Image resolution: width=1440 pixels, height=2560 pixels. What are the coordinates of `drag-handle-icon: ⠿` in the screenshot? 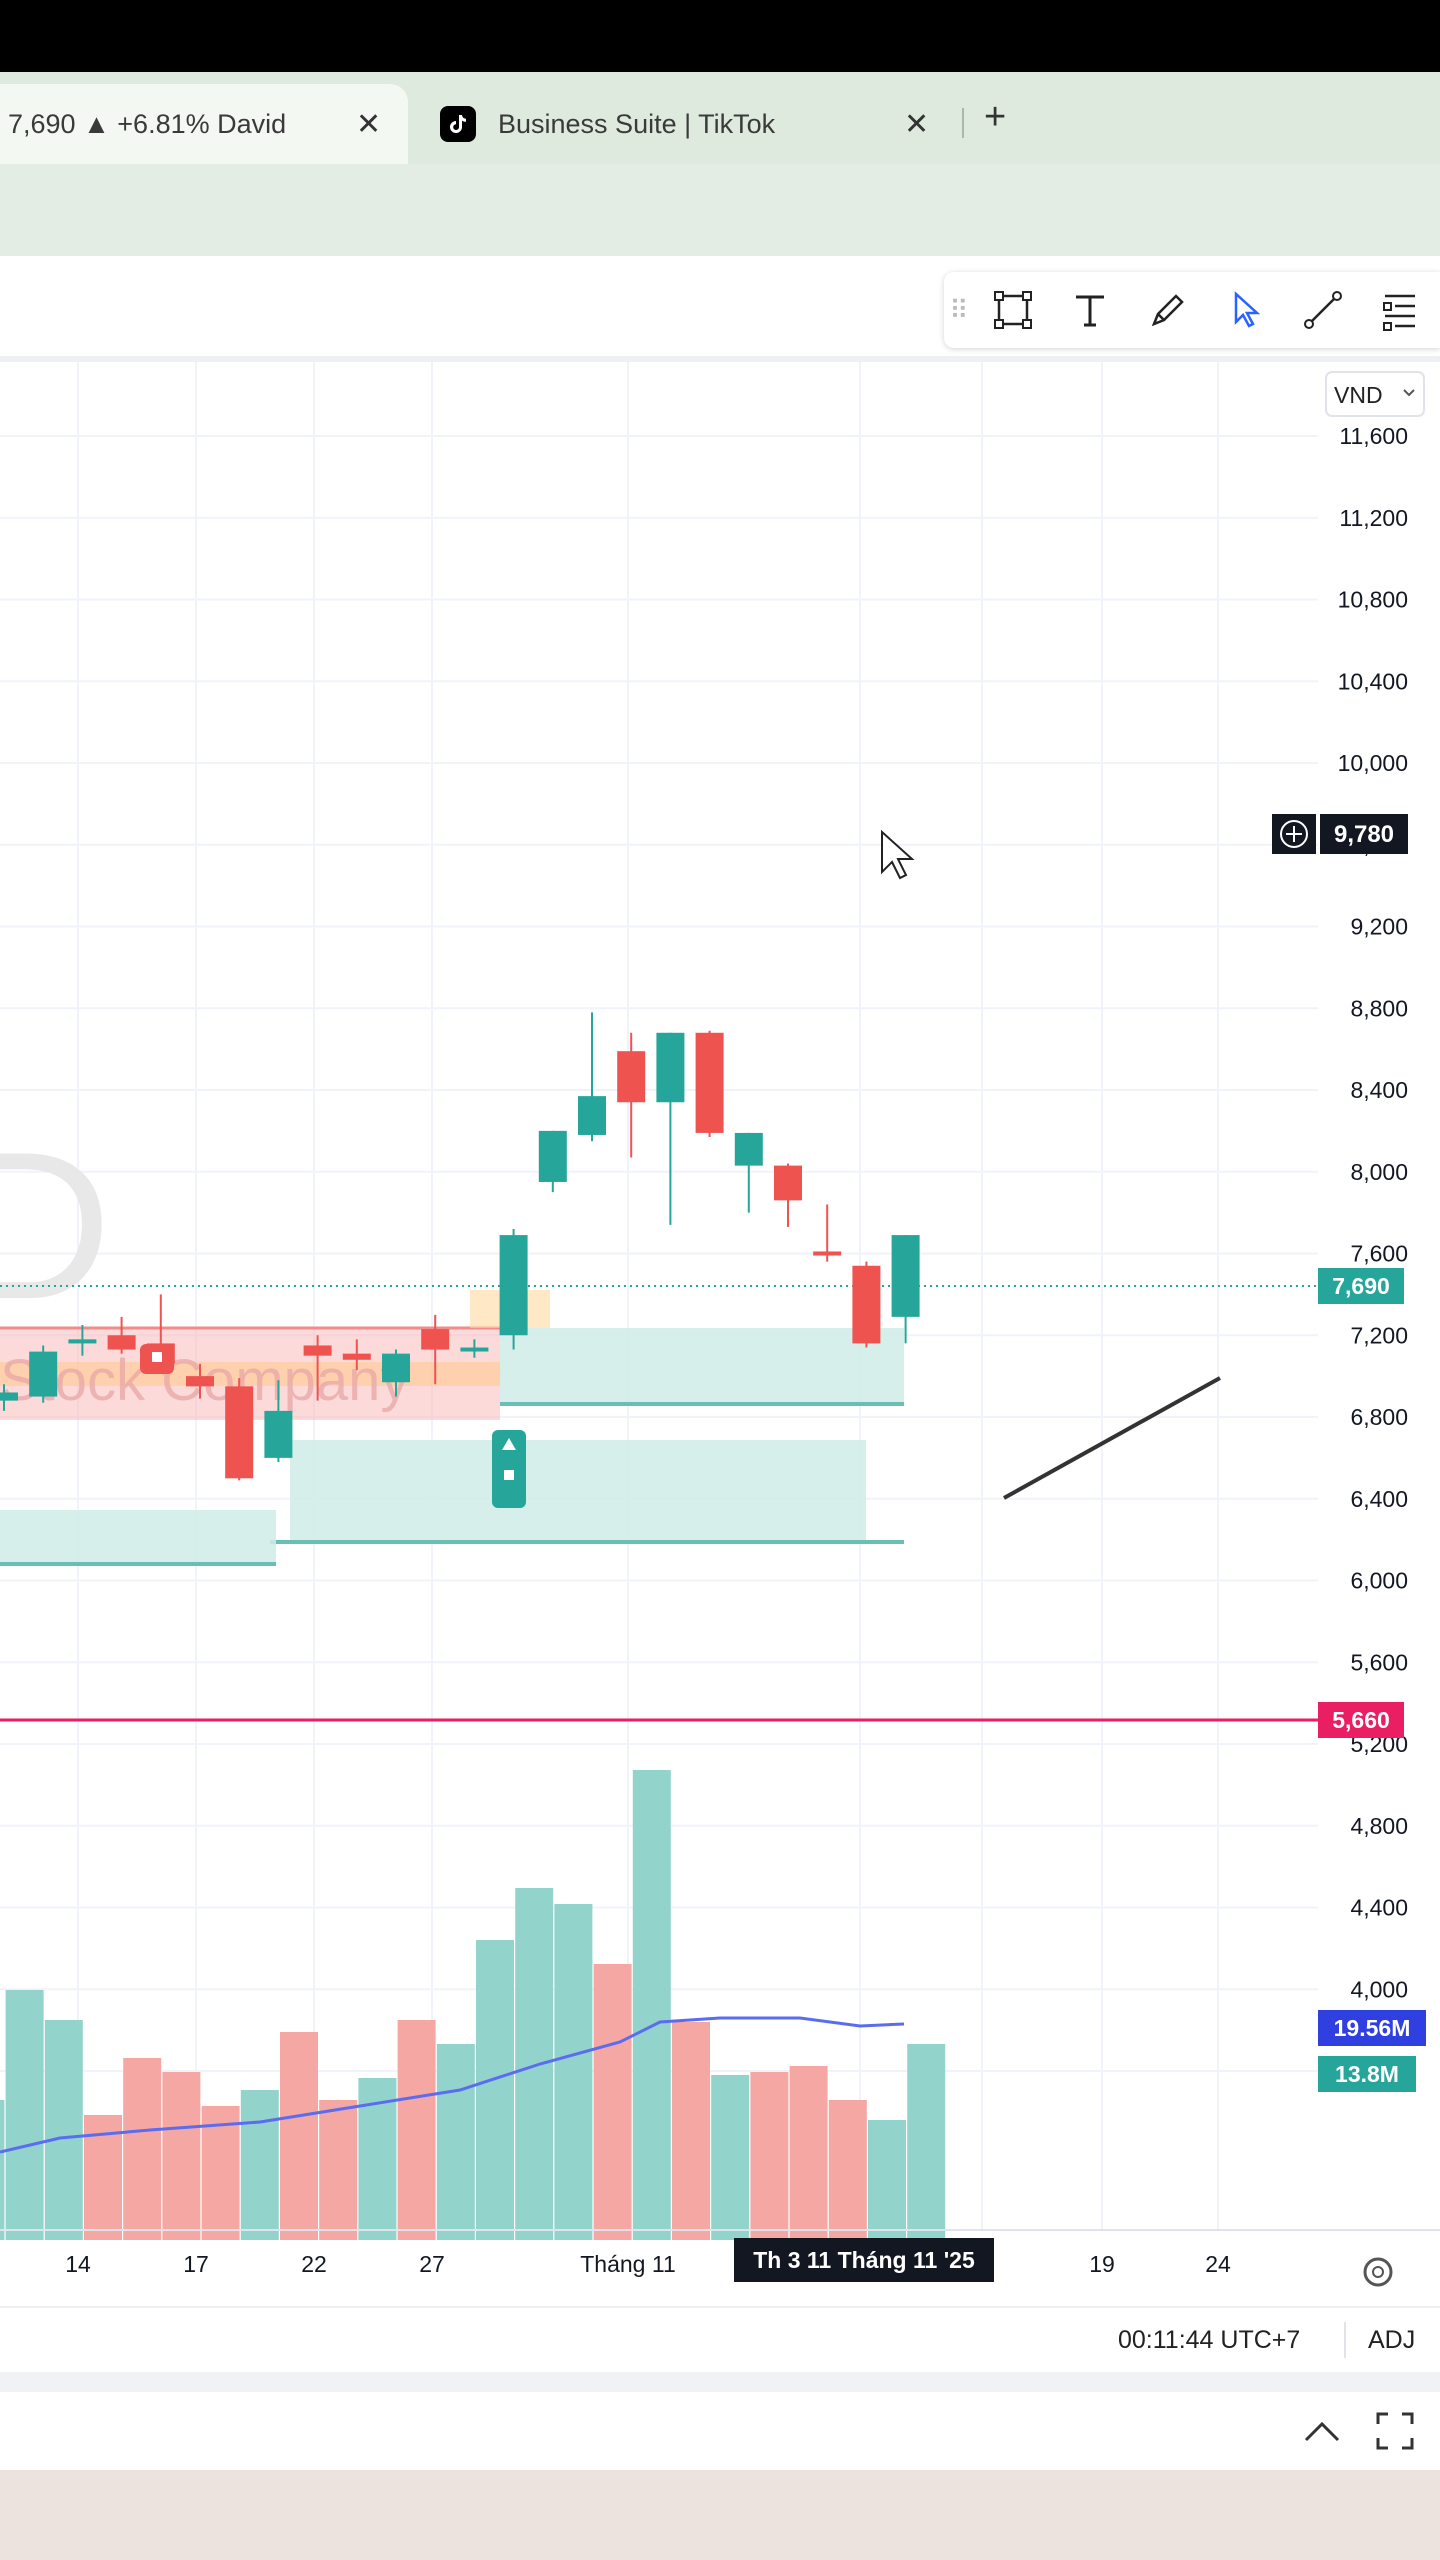 It's located at (959, 309).